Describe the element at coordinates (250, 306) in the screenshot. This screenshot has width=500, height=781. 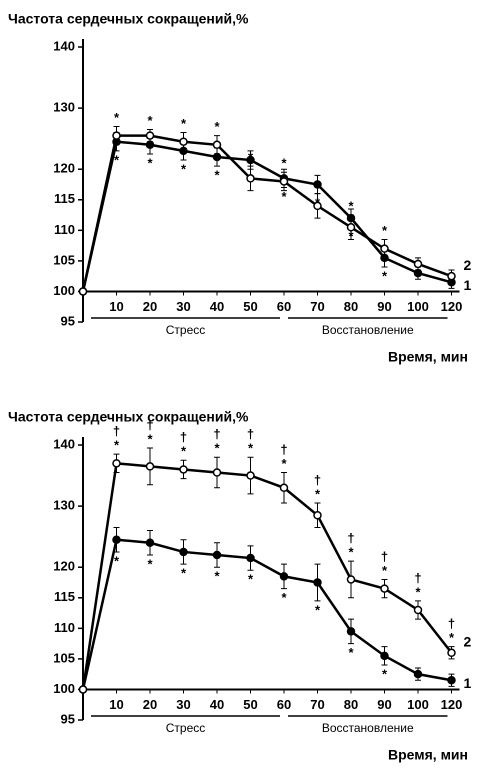
I see `x-tick-label: 50` at that location.